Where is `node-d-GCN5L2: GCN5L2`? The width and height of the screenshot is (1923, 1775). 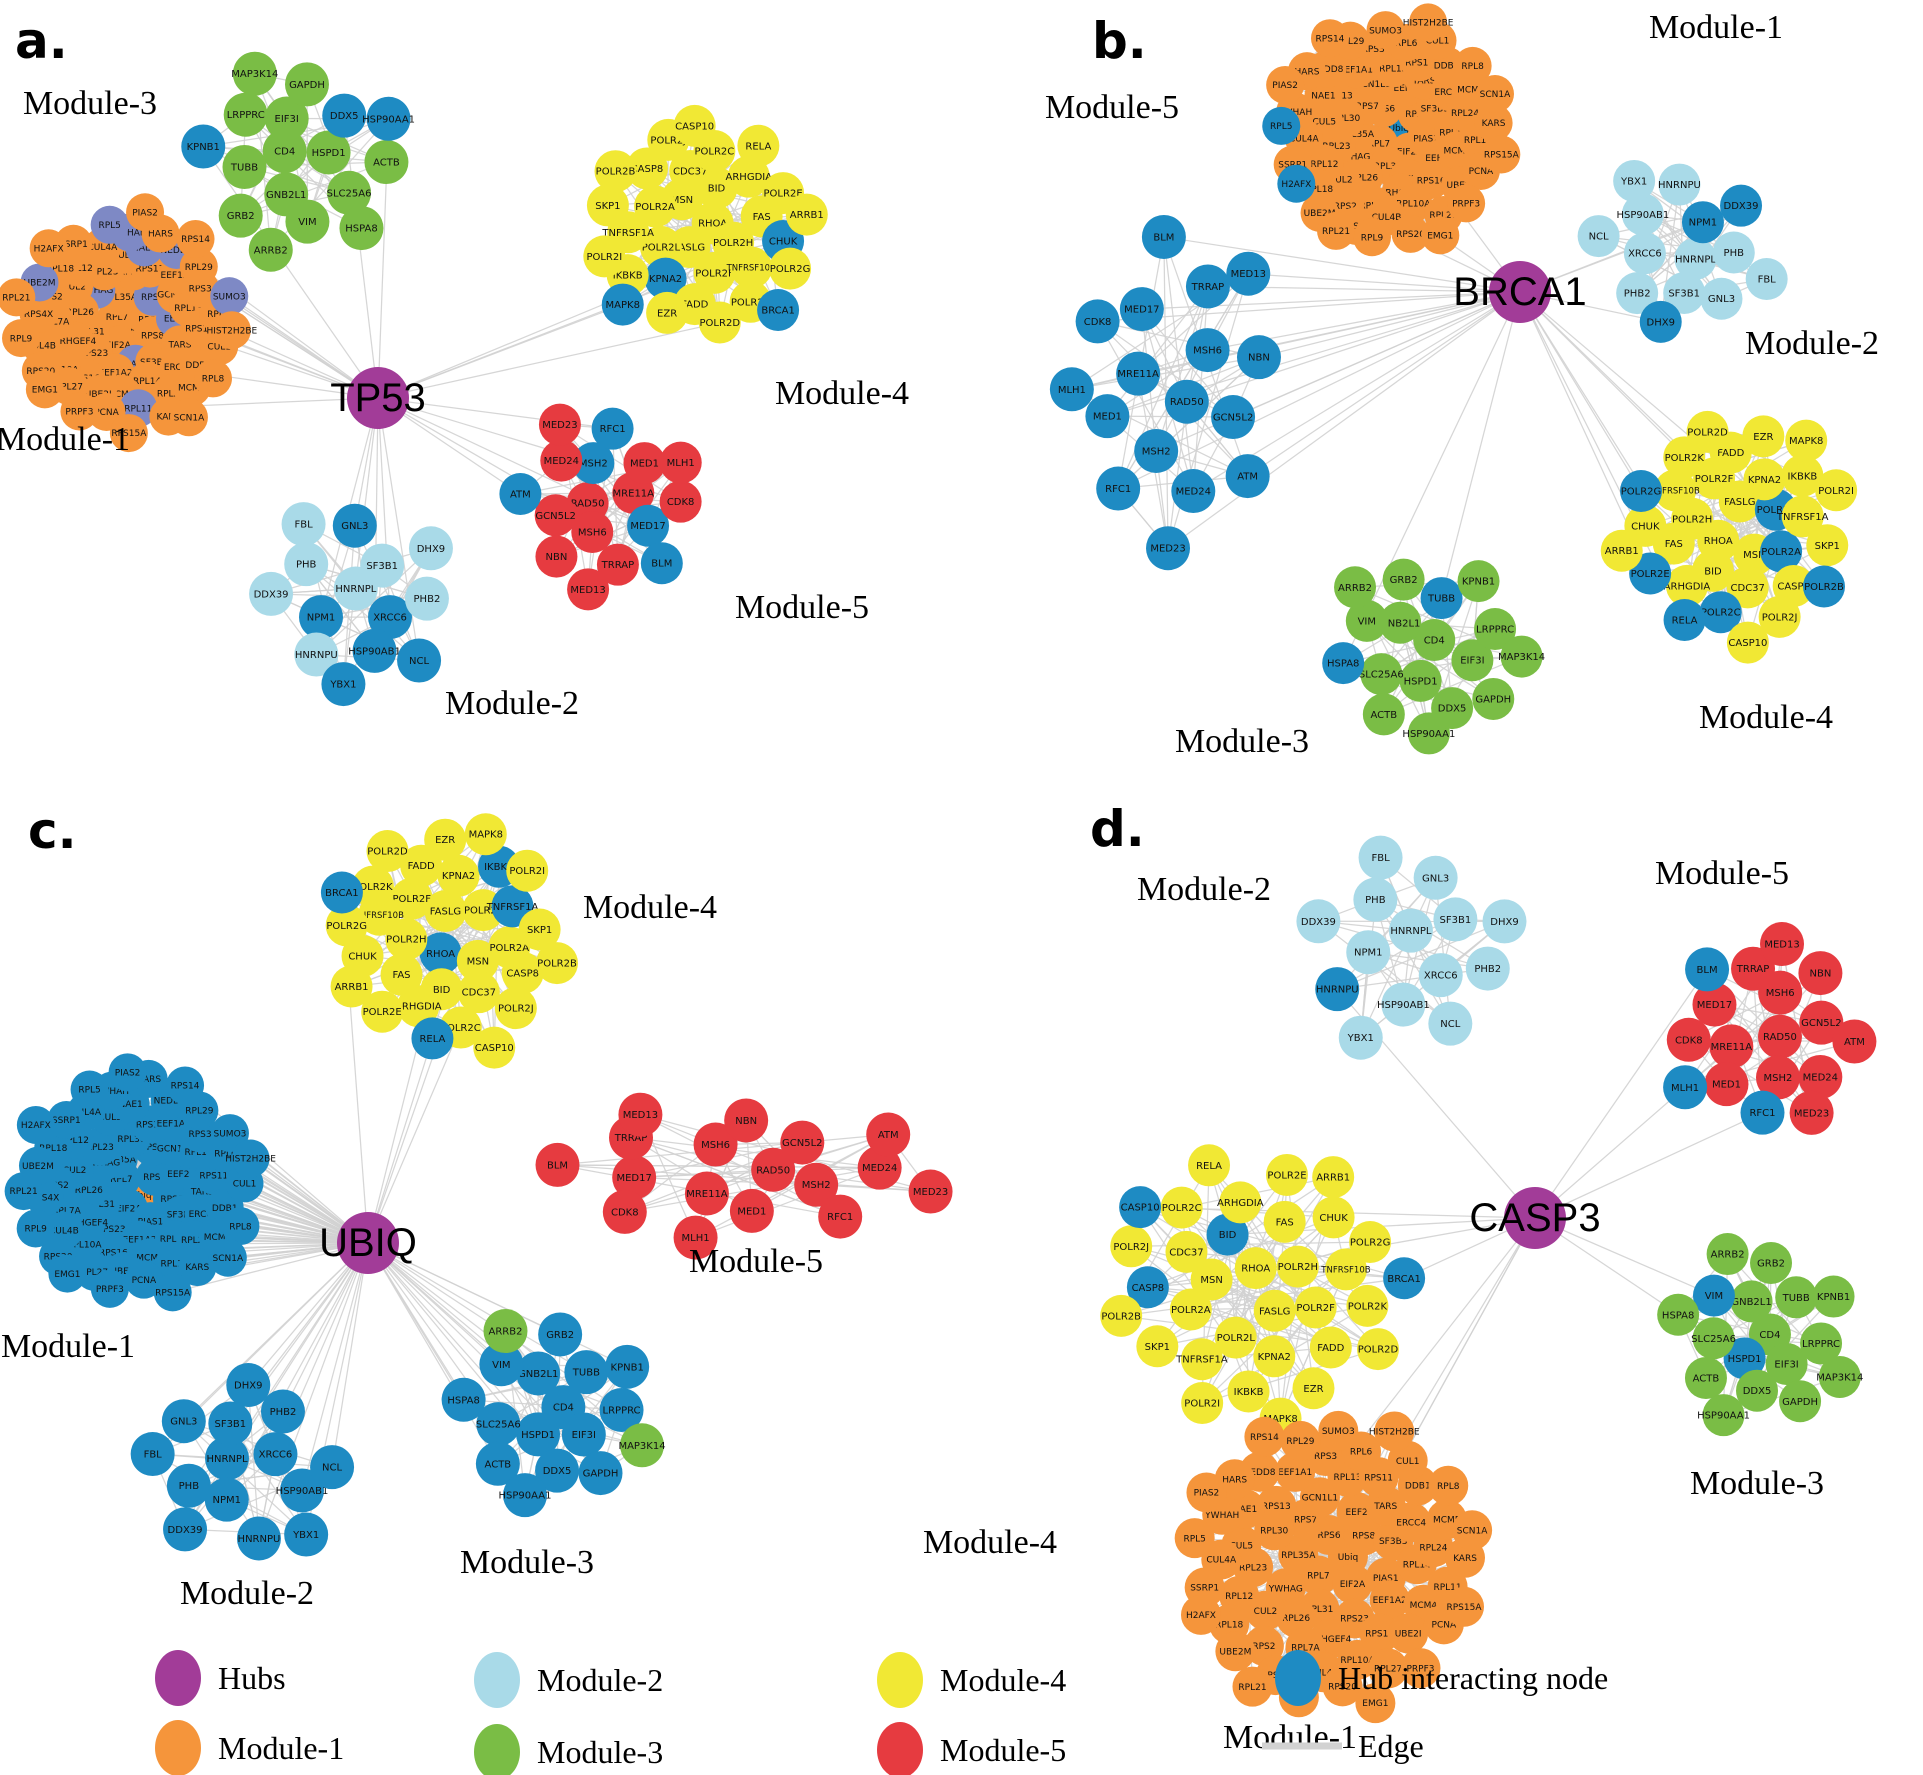 node-d-GCN5L2: GCN5L2 is located at coordinates (1821, 1022).